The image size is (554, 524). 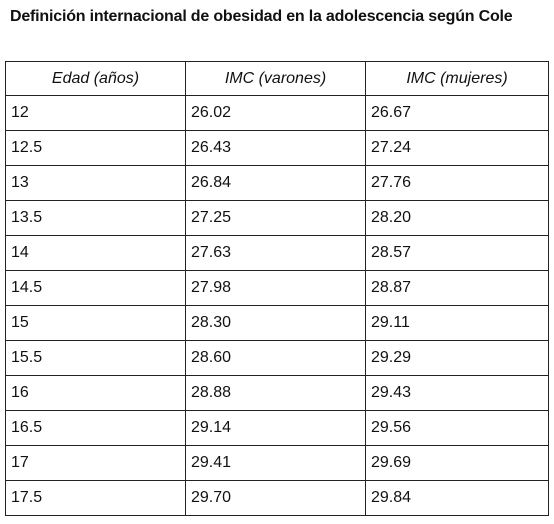 I want to click on table-header: Edad (años) IMC (varones) IMC (mujeres), so click(x=277, y=78).